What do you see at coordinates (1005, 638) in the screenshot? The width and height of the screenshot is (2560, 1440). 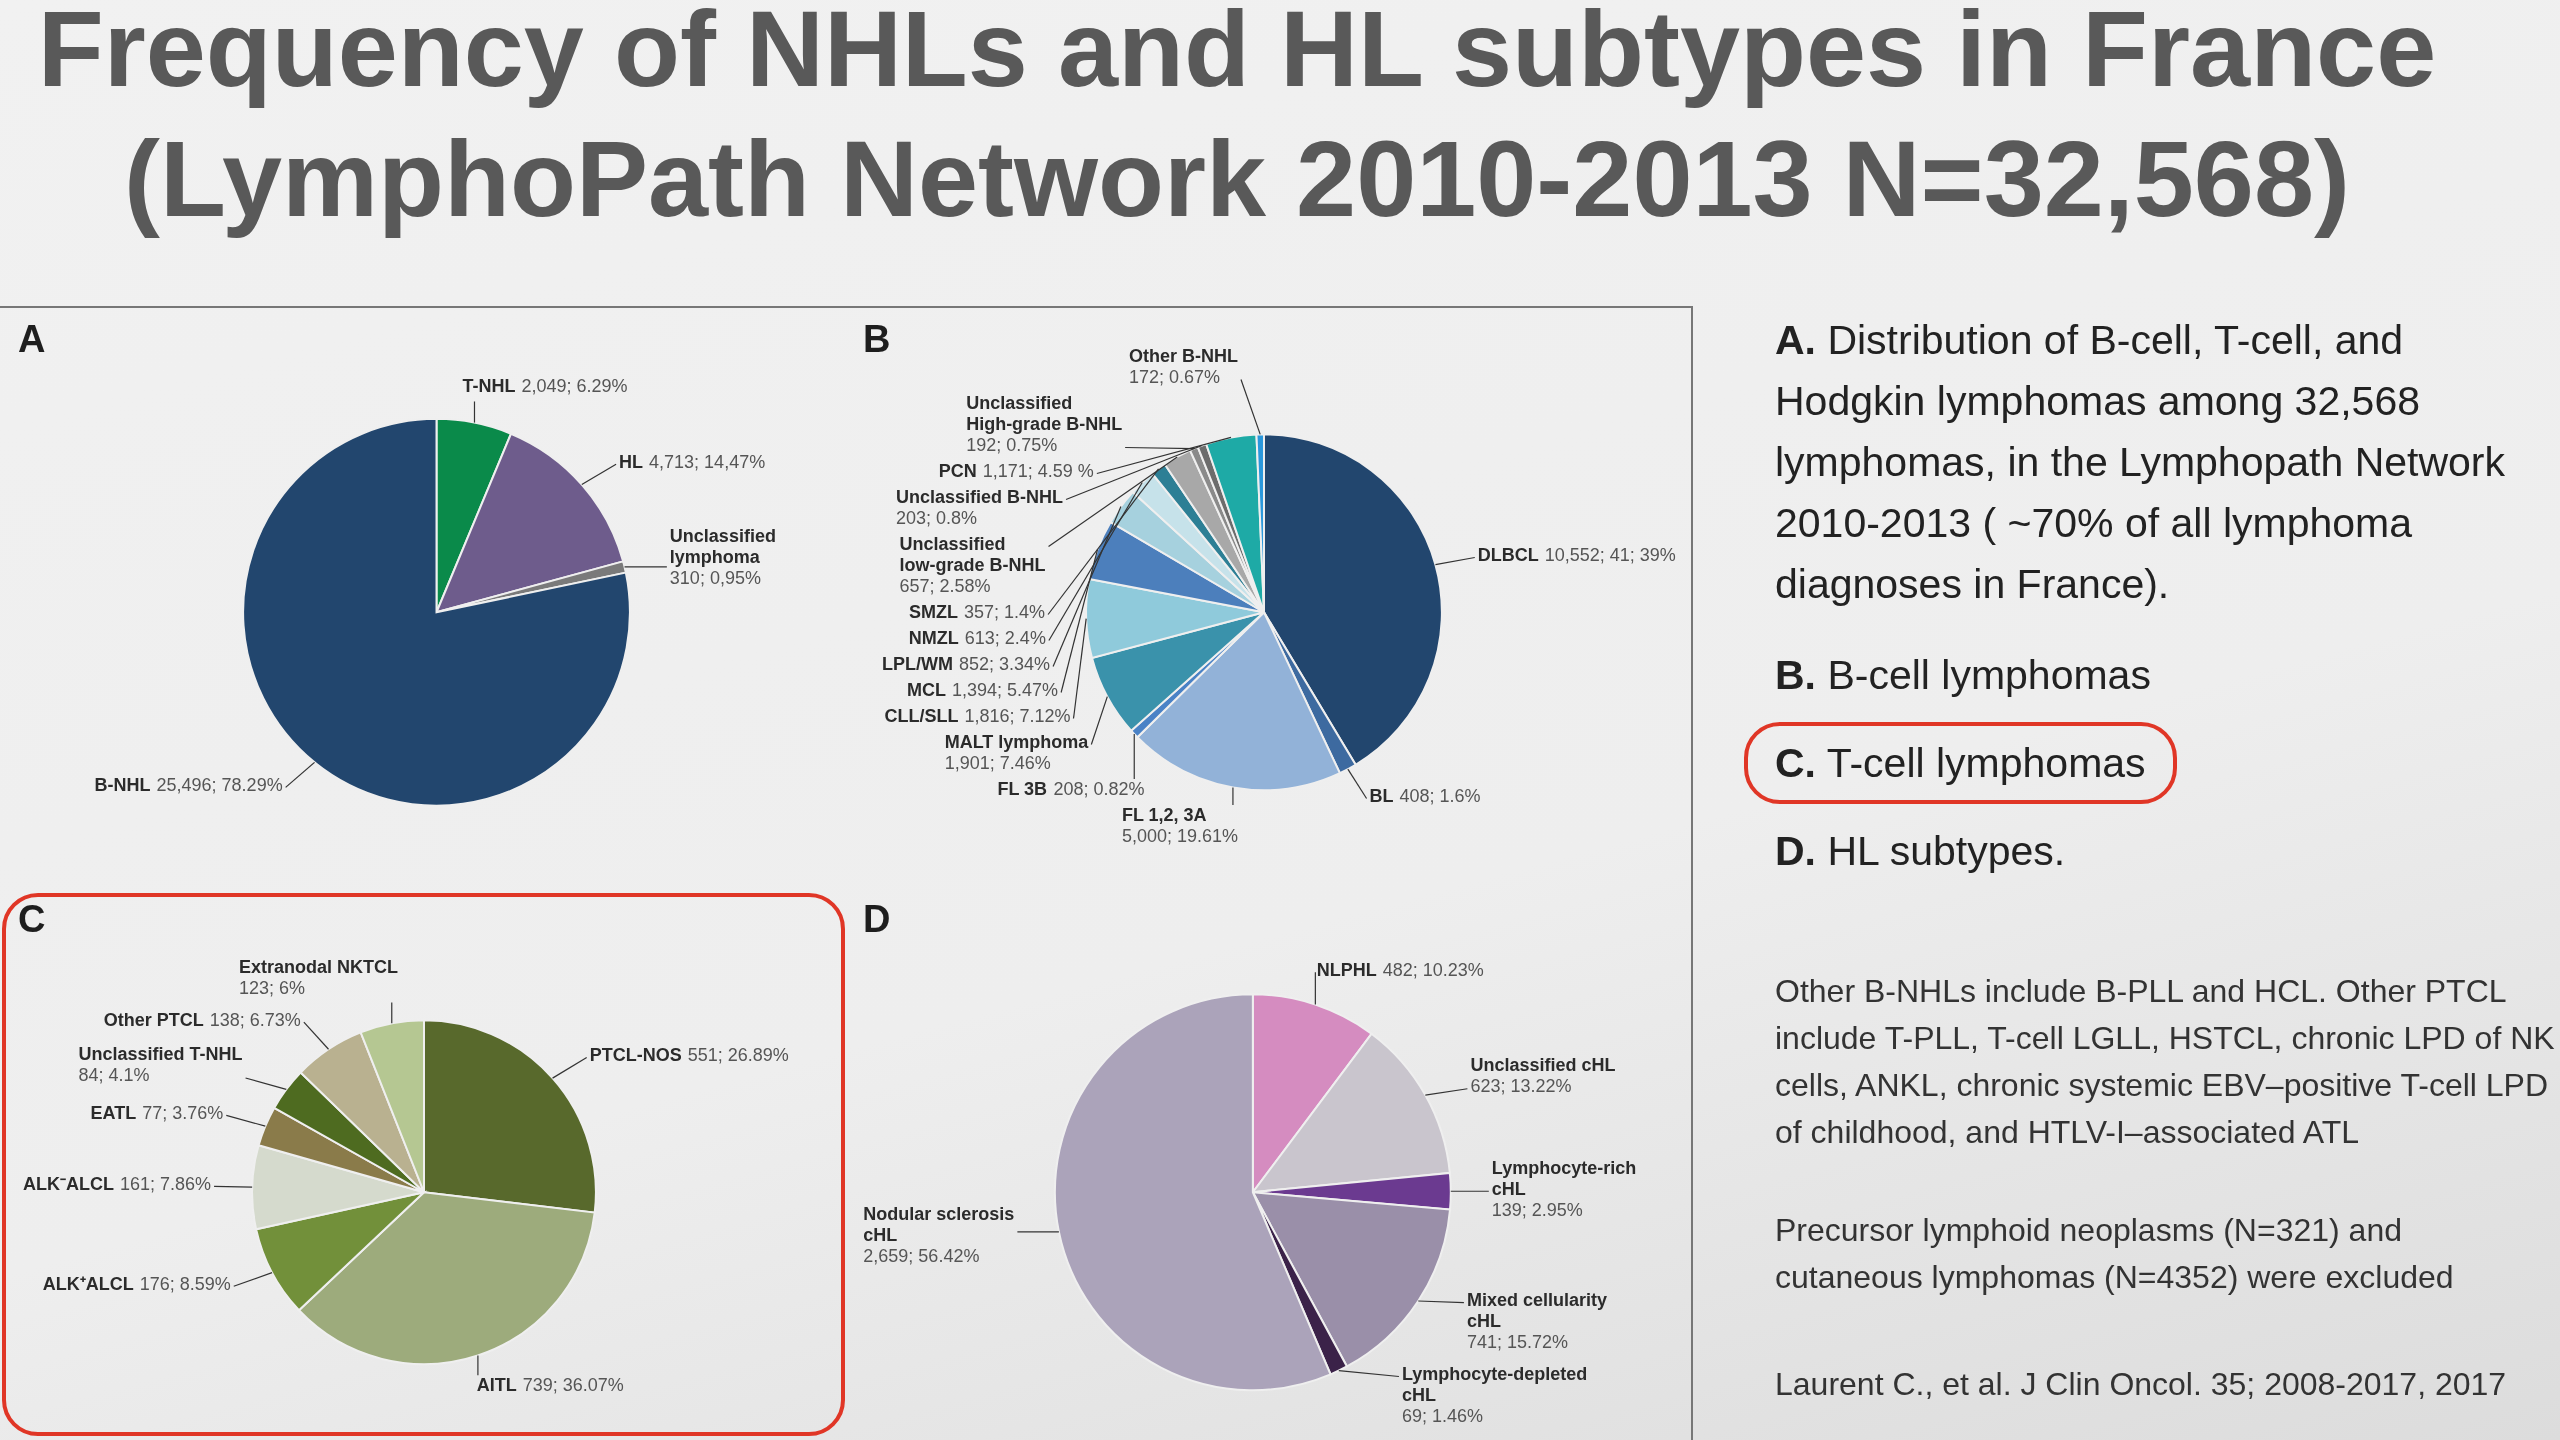 I see `data-label: 613; 2.4%` at bounding box center [1005, 638].